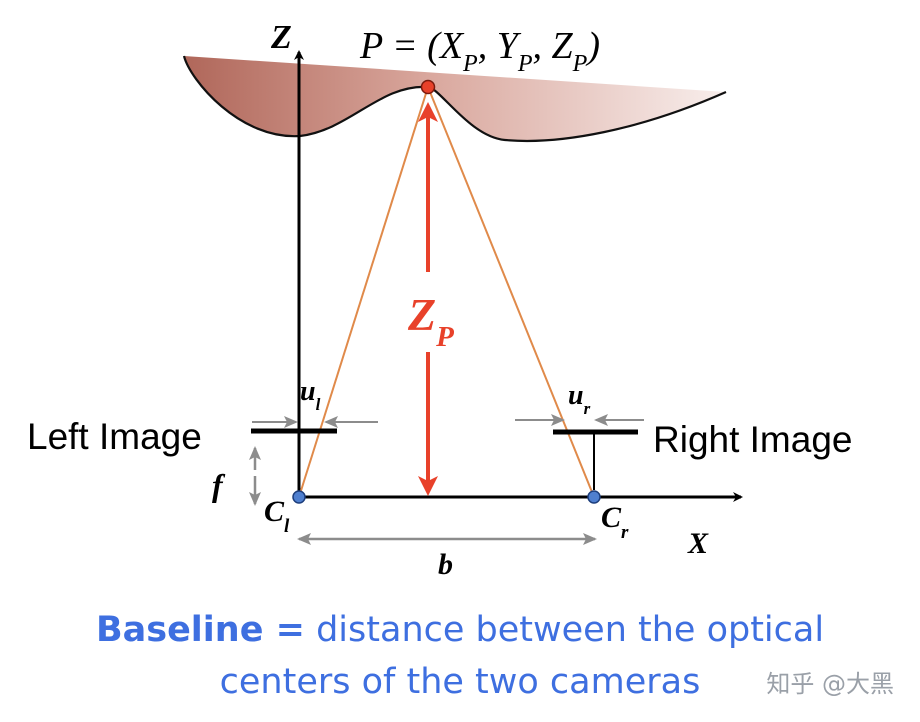 Image resolution: width=920 pixels, height=722 pixels. I want to click on caption-line-2: centers of the two cameras, so click(460, 682).